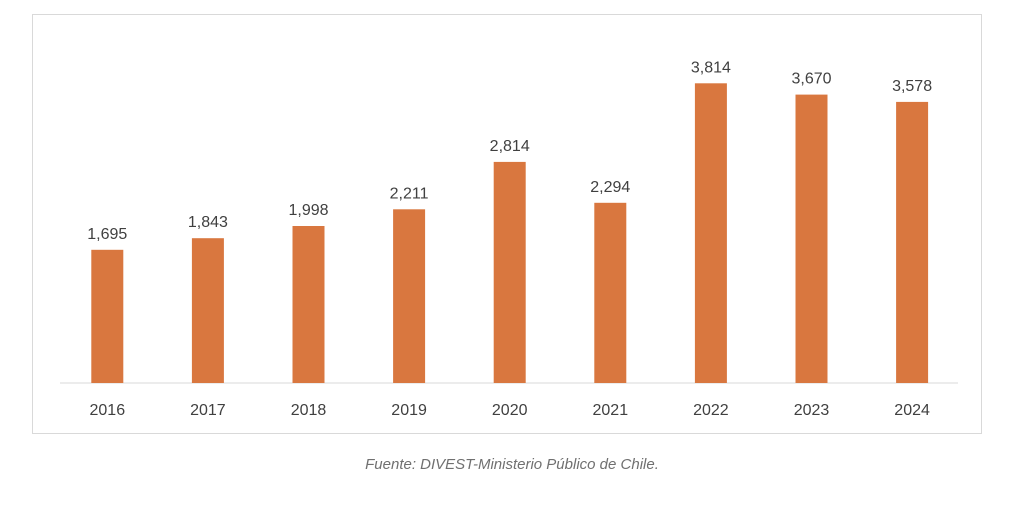  Describe the element at coordinates (107, 316) in the screenshot. I see `bar-2016` at that location.